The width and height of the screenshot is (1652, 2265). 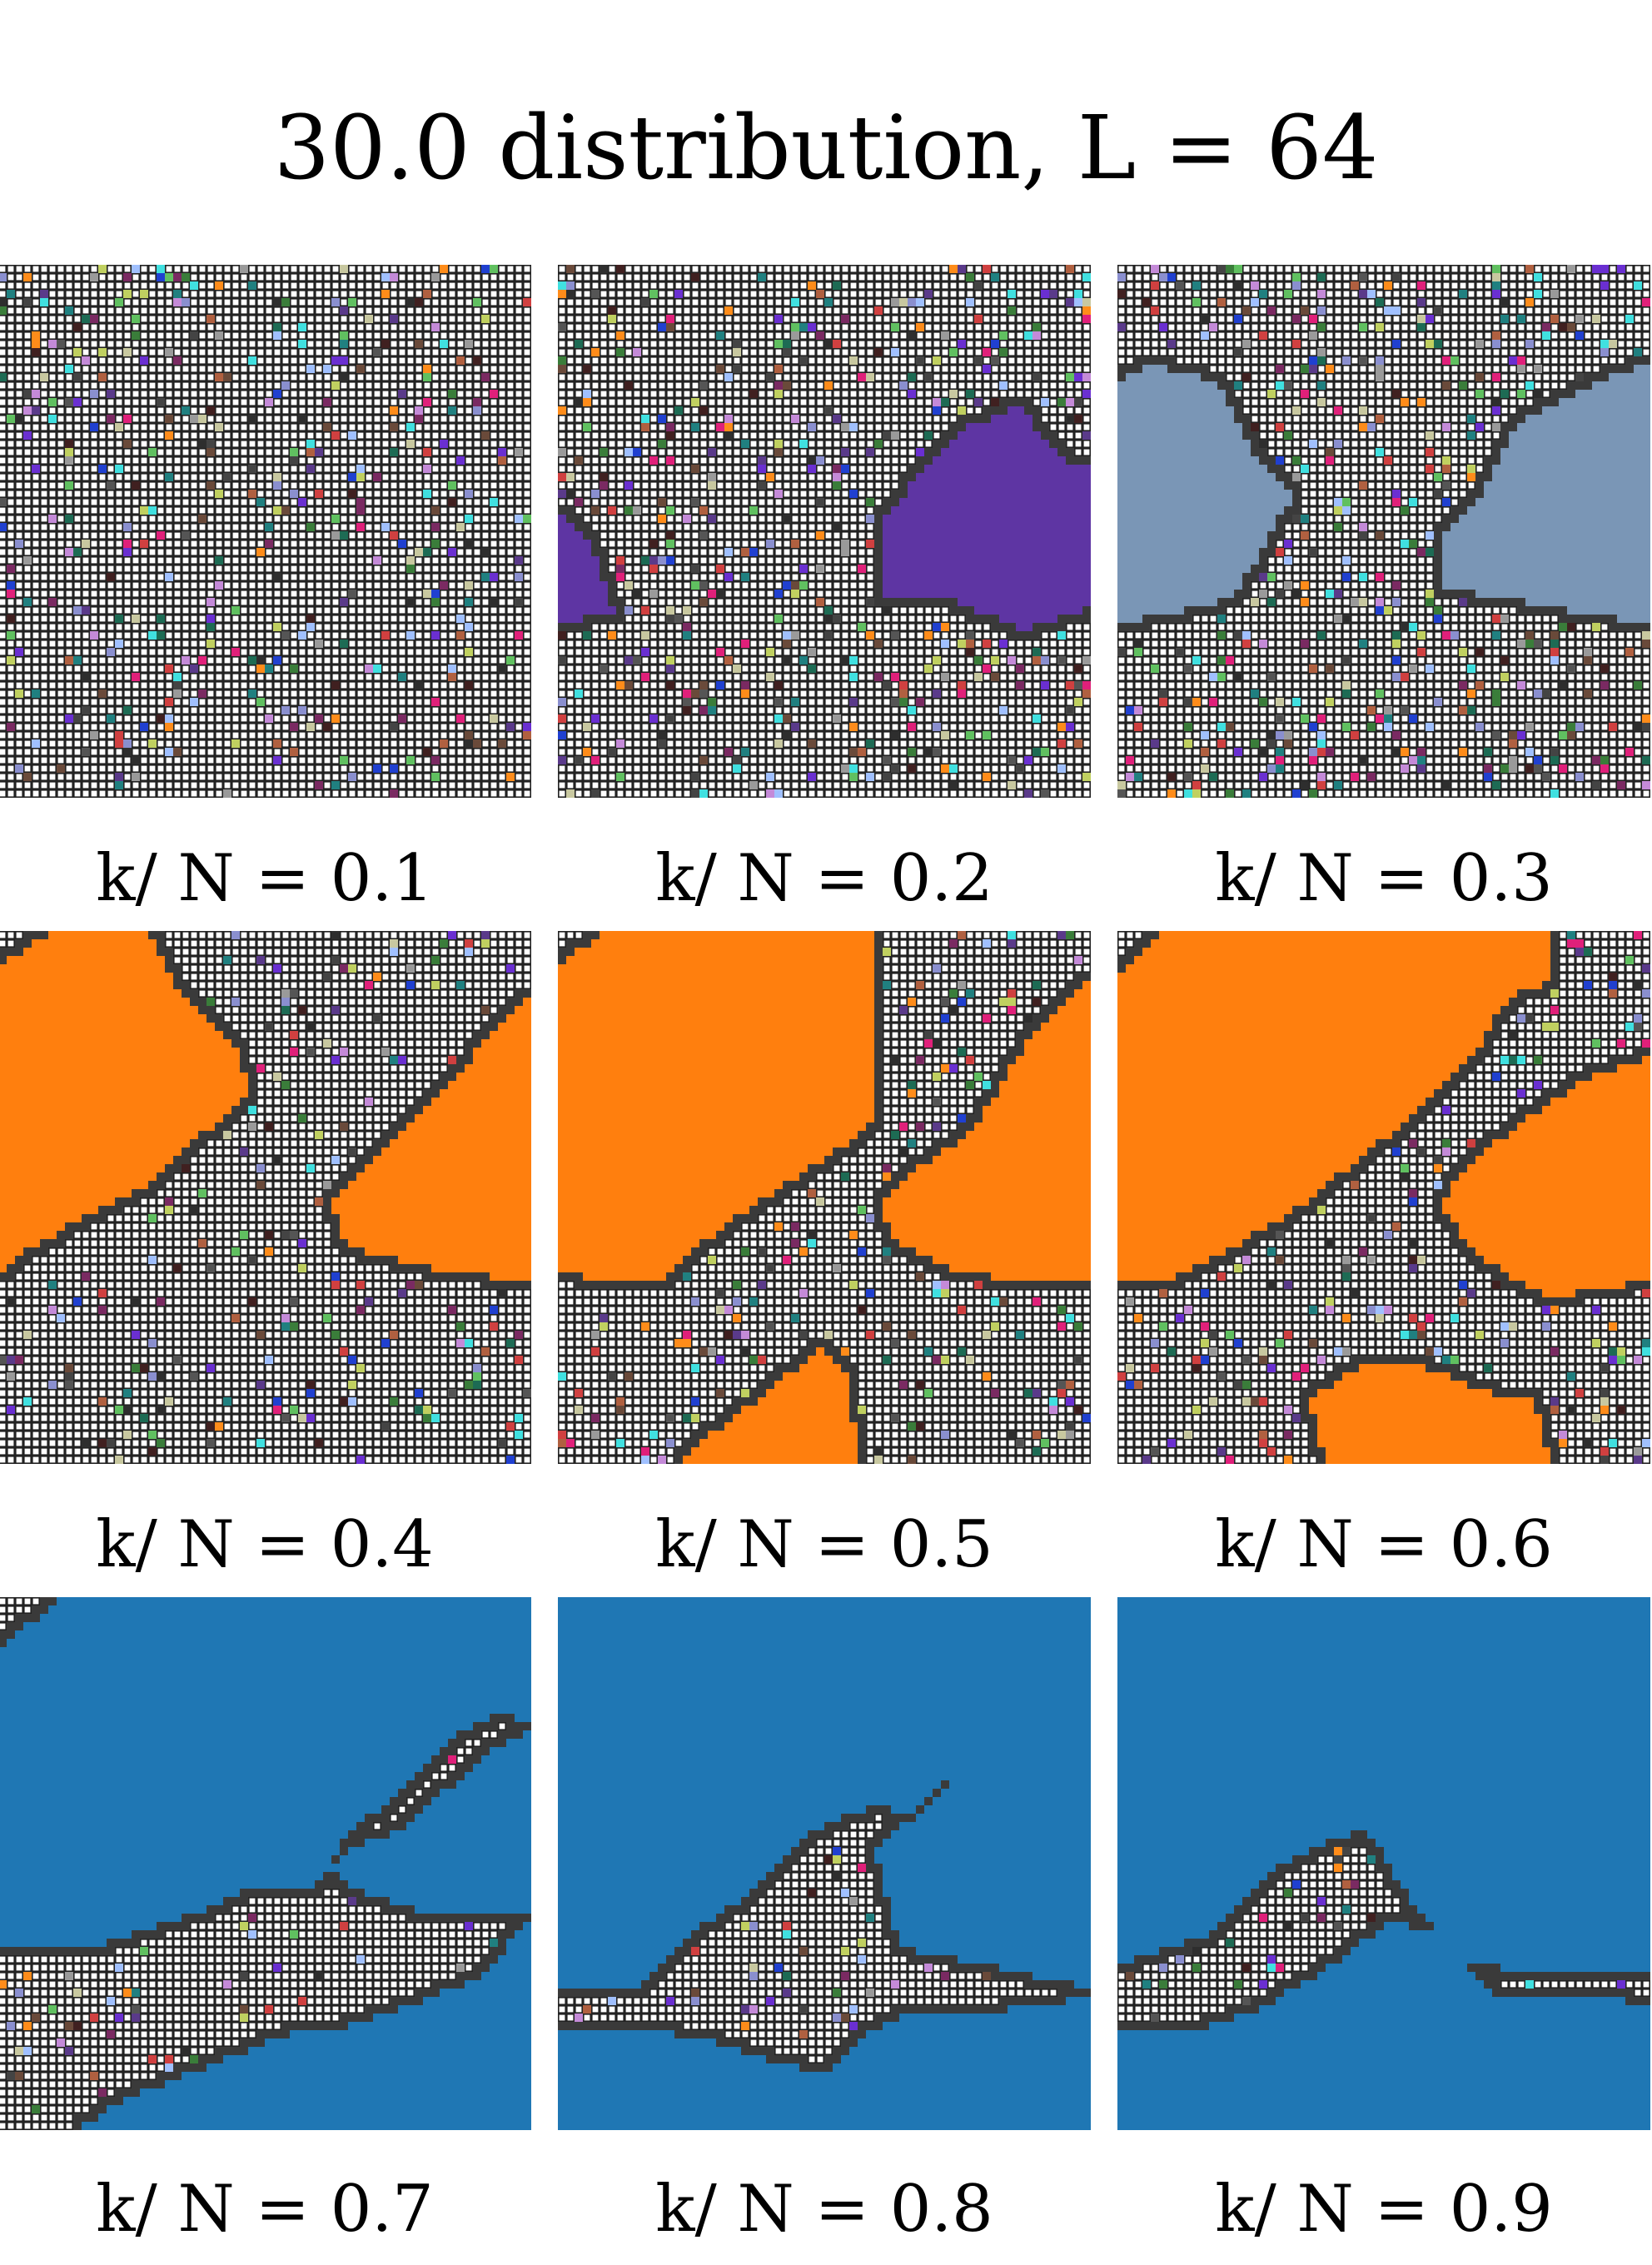 I want to click on panel-caption-8: k/ N = 0.8, so click(x=824, y=2209).